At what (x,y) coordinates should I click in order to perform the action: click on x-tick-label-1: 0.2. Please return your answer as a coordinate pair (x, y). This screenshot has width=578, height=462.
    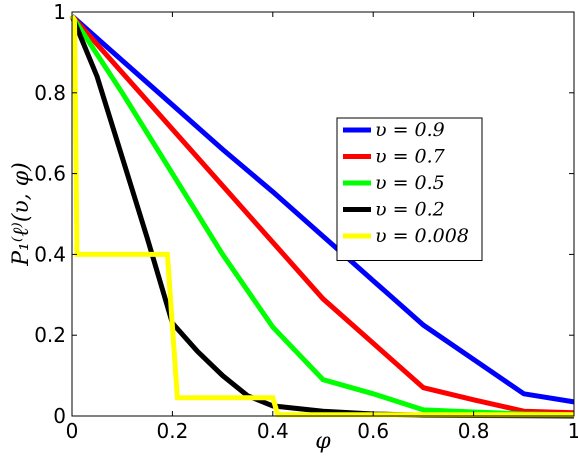
    Looking at the image, I should click on (172, 431).